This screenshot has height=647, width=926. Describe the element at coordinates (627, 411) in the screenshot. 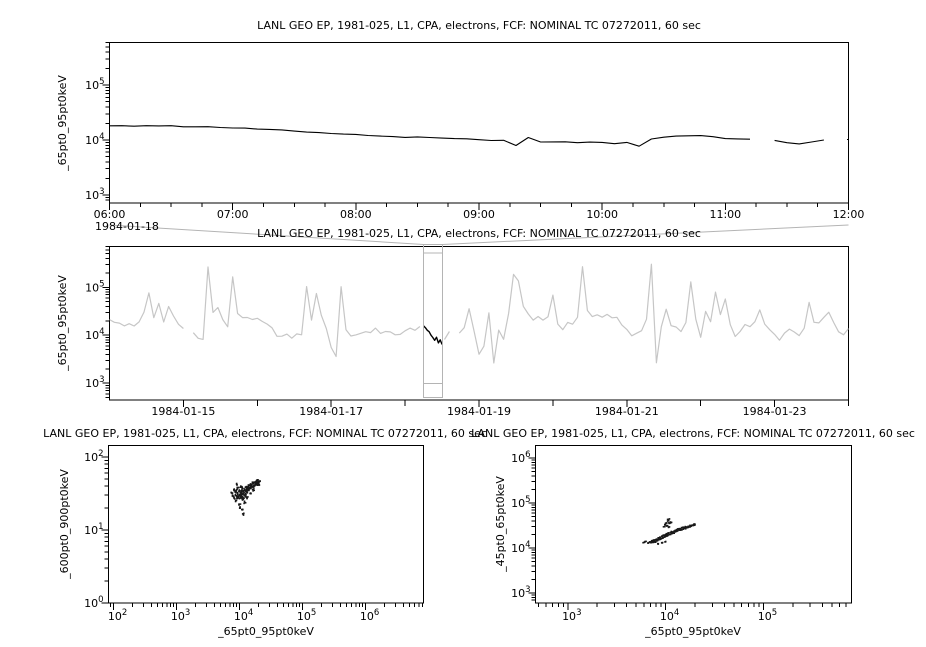

I see `tick-label: 1984-01-21` at that location.